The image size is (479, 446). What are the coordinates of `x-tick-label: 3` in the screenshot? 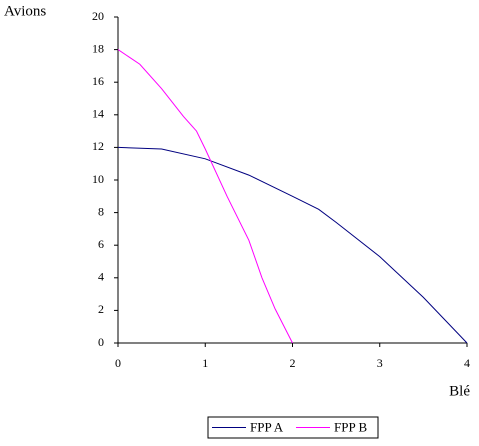 It's located at (380, 363).